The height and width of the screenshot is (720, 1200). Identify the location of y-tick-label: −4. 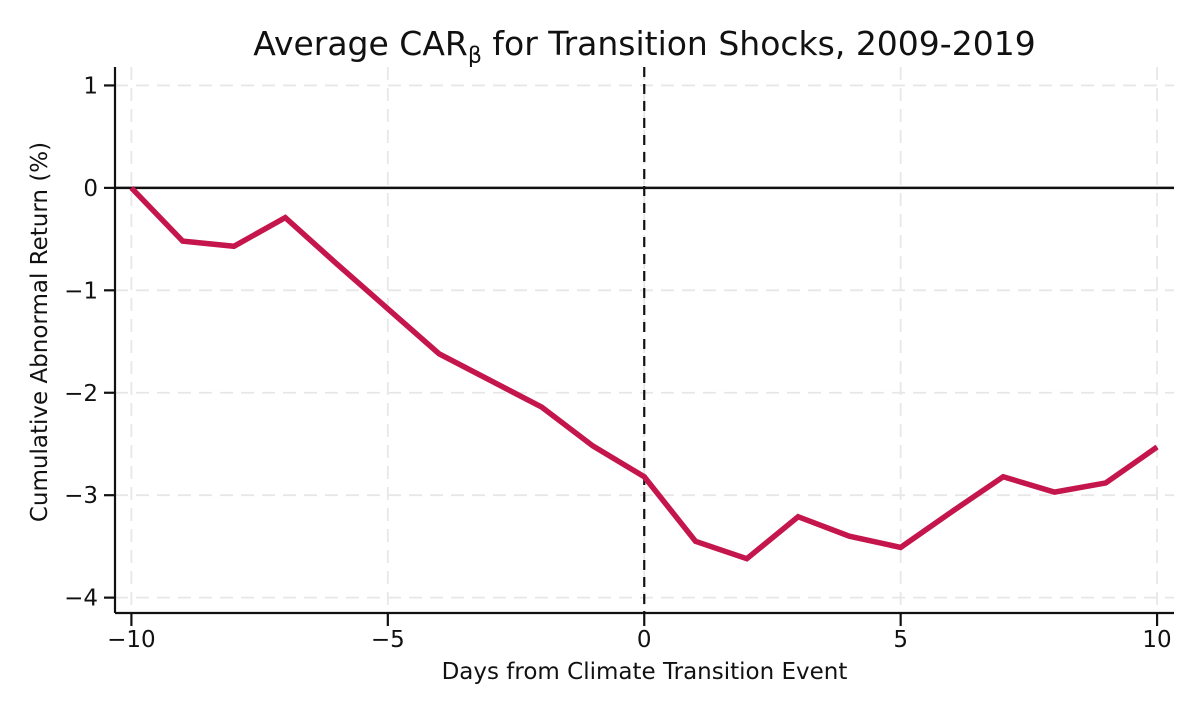
(81, 599).